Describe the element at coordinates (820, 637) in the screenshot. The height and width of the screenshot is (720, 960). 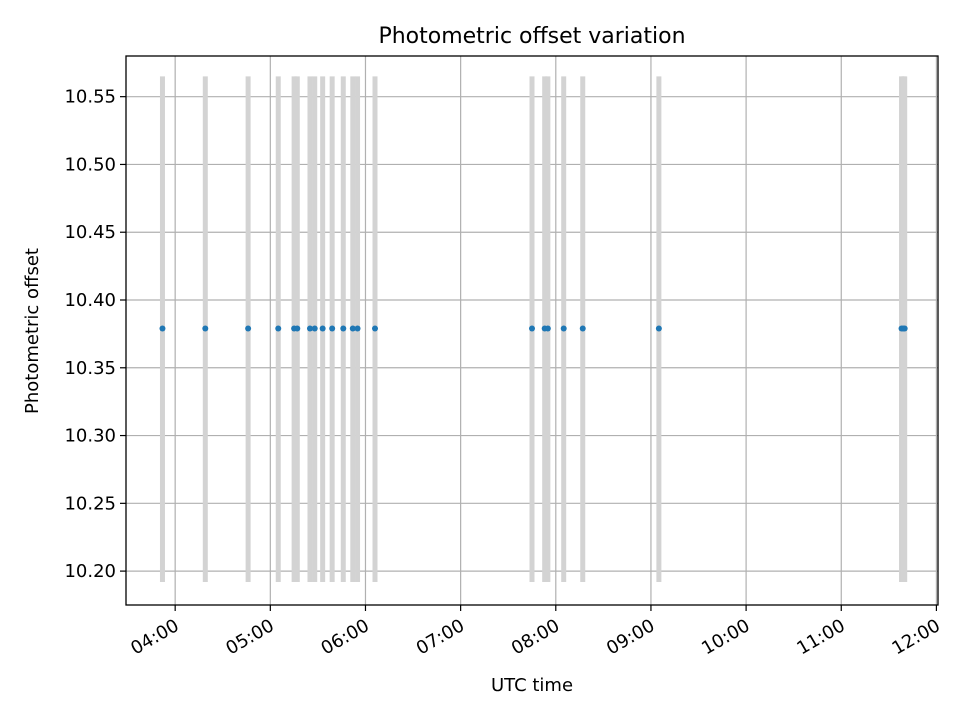
I see `x-tick-label: 11:00` at that location.